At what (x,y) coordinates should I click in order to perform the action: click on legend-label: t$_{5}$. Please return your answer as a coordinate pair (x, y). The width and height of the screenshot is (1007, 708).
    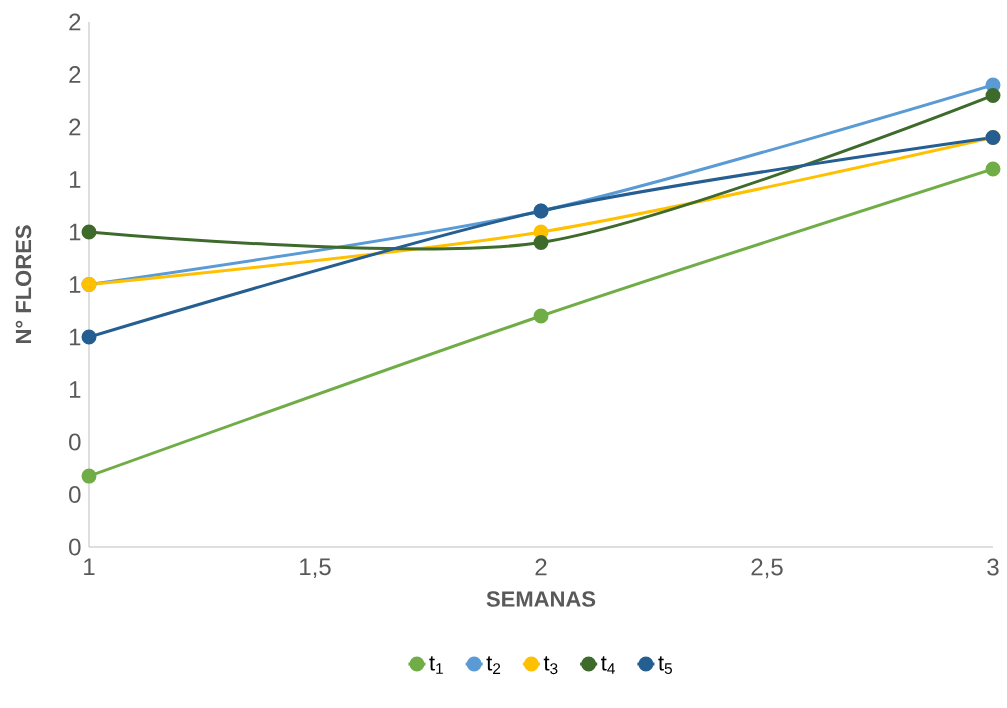
    Looking at the image, I should click on (665, 665).